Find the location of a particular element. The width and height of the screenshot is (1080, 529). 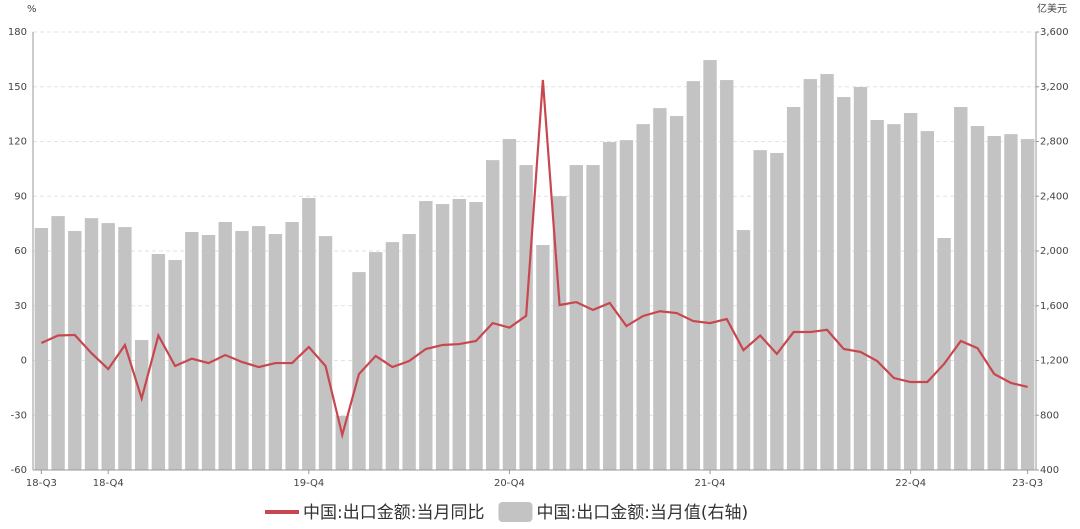

y2-tick-label: 2,000 is located at coordinates (1054, 251).